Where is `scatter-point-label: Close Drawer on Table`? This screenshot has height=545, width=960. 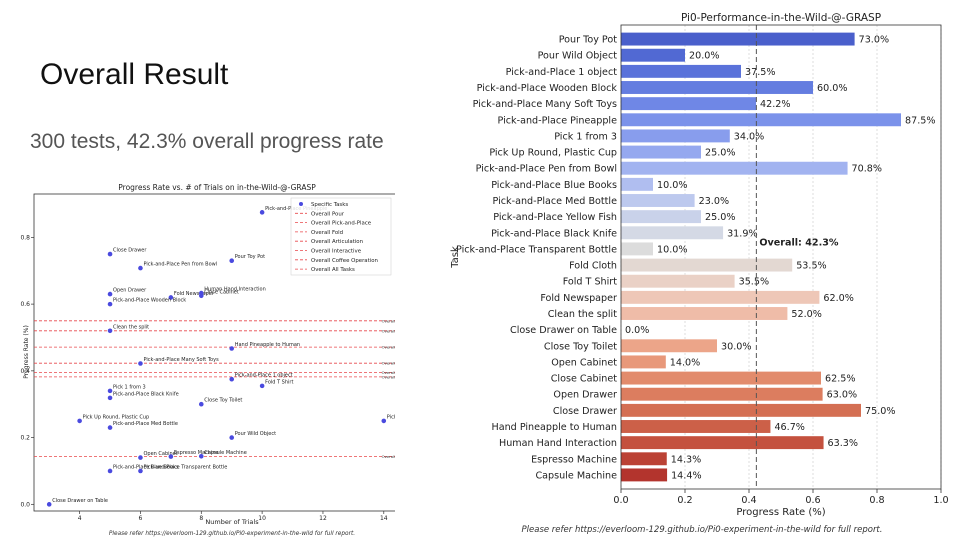
scatter-point-label: Close Drawer on Table is located at coordinates (80, 501).